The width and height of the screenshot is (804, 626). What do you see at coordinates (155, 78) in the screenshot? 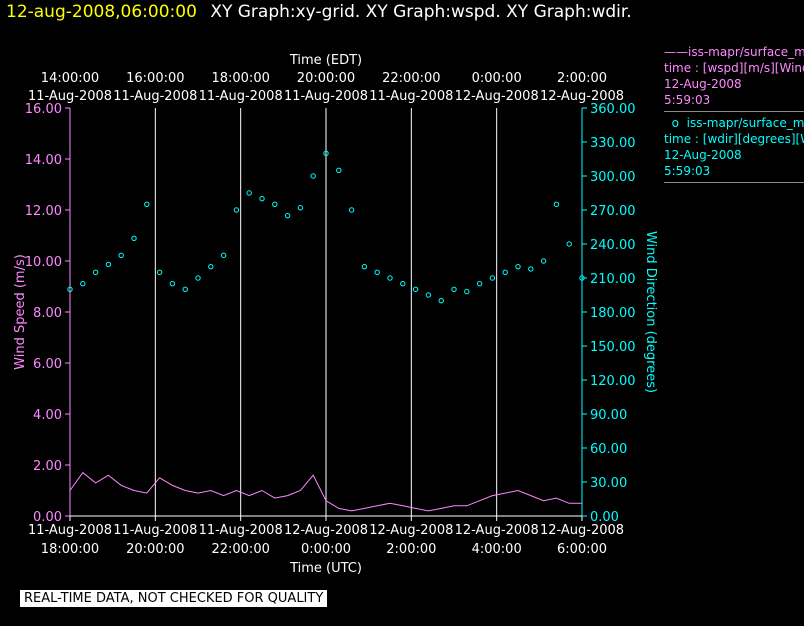
I see `top-tick-time: 16:00:00` at bounding box center [155, 78].